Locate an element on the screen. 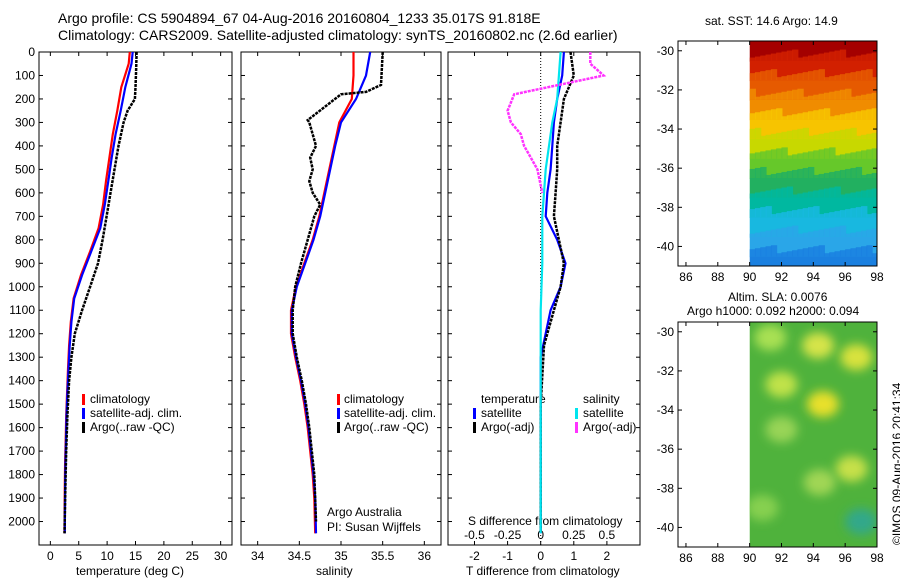  sst-map-xtick-label: 98 is located at coordinates (877, 277).